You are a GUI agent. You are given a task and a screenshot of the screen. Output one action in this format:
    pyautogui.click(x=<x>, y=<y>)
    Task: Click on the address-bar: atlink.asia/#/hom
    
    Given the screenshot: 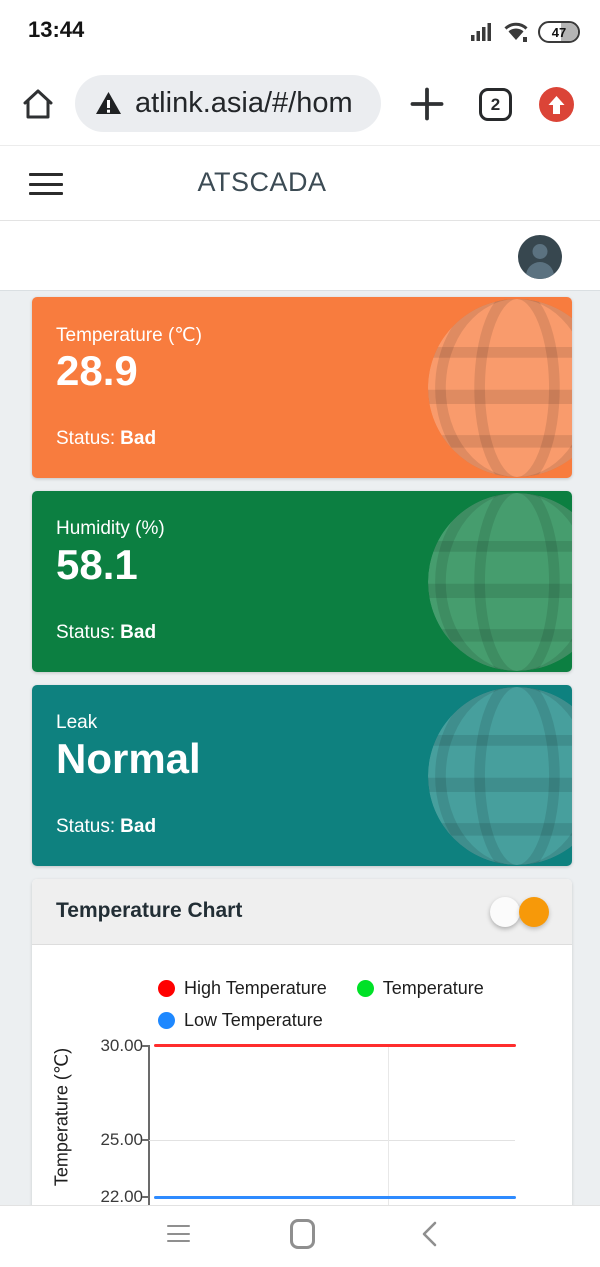 What is the action you would take?
    pyautogui.click(x=228, y=103)
    